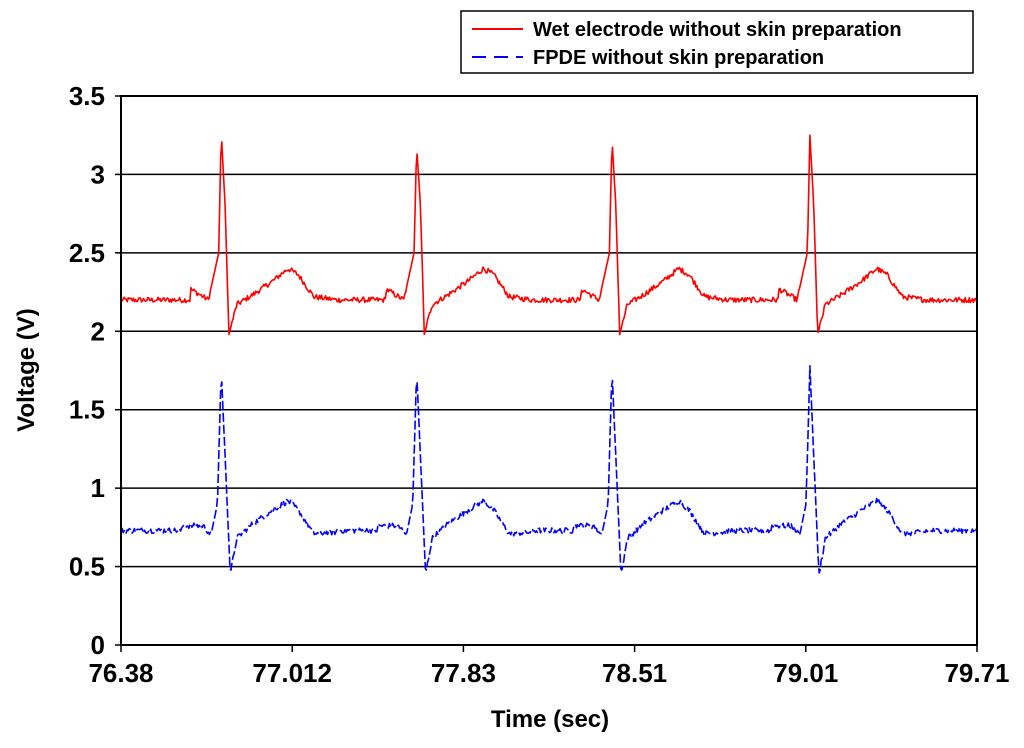 The width and height of the screenshot is (1024, 748). I want to click on y-tick-label: 0.5, so click(87, 567).